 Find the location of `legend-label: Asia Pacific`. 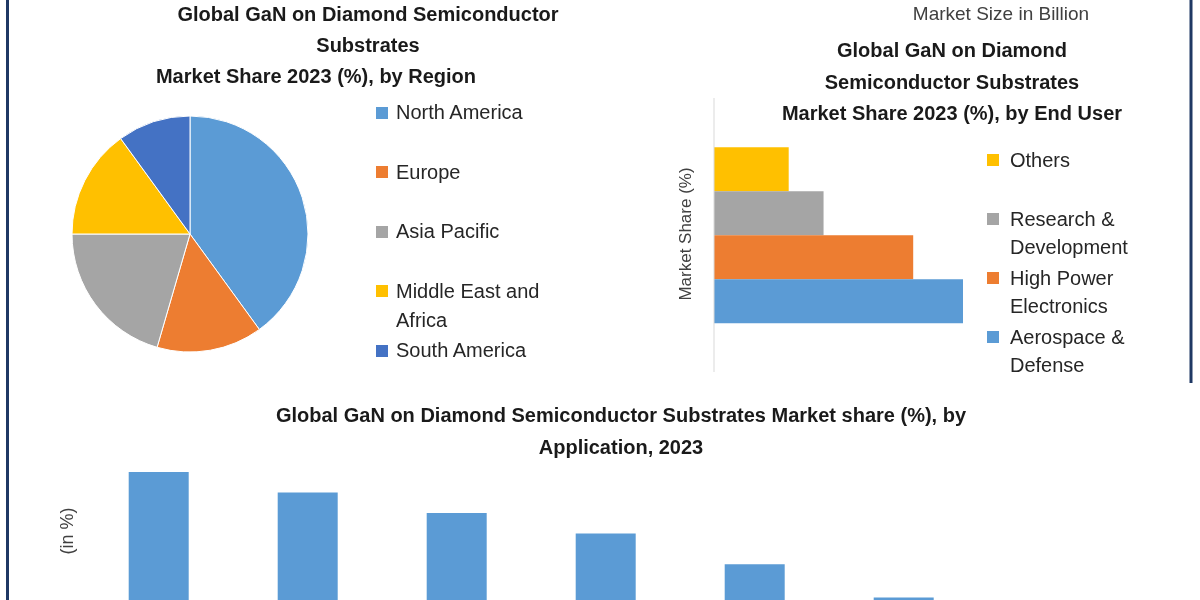

legend-label: Asia Pacific is located at coordinates (448, 231).